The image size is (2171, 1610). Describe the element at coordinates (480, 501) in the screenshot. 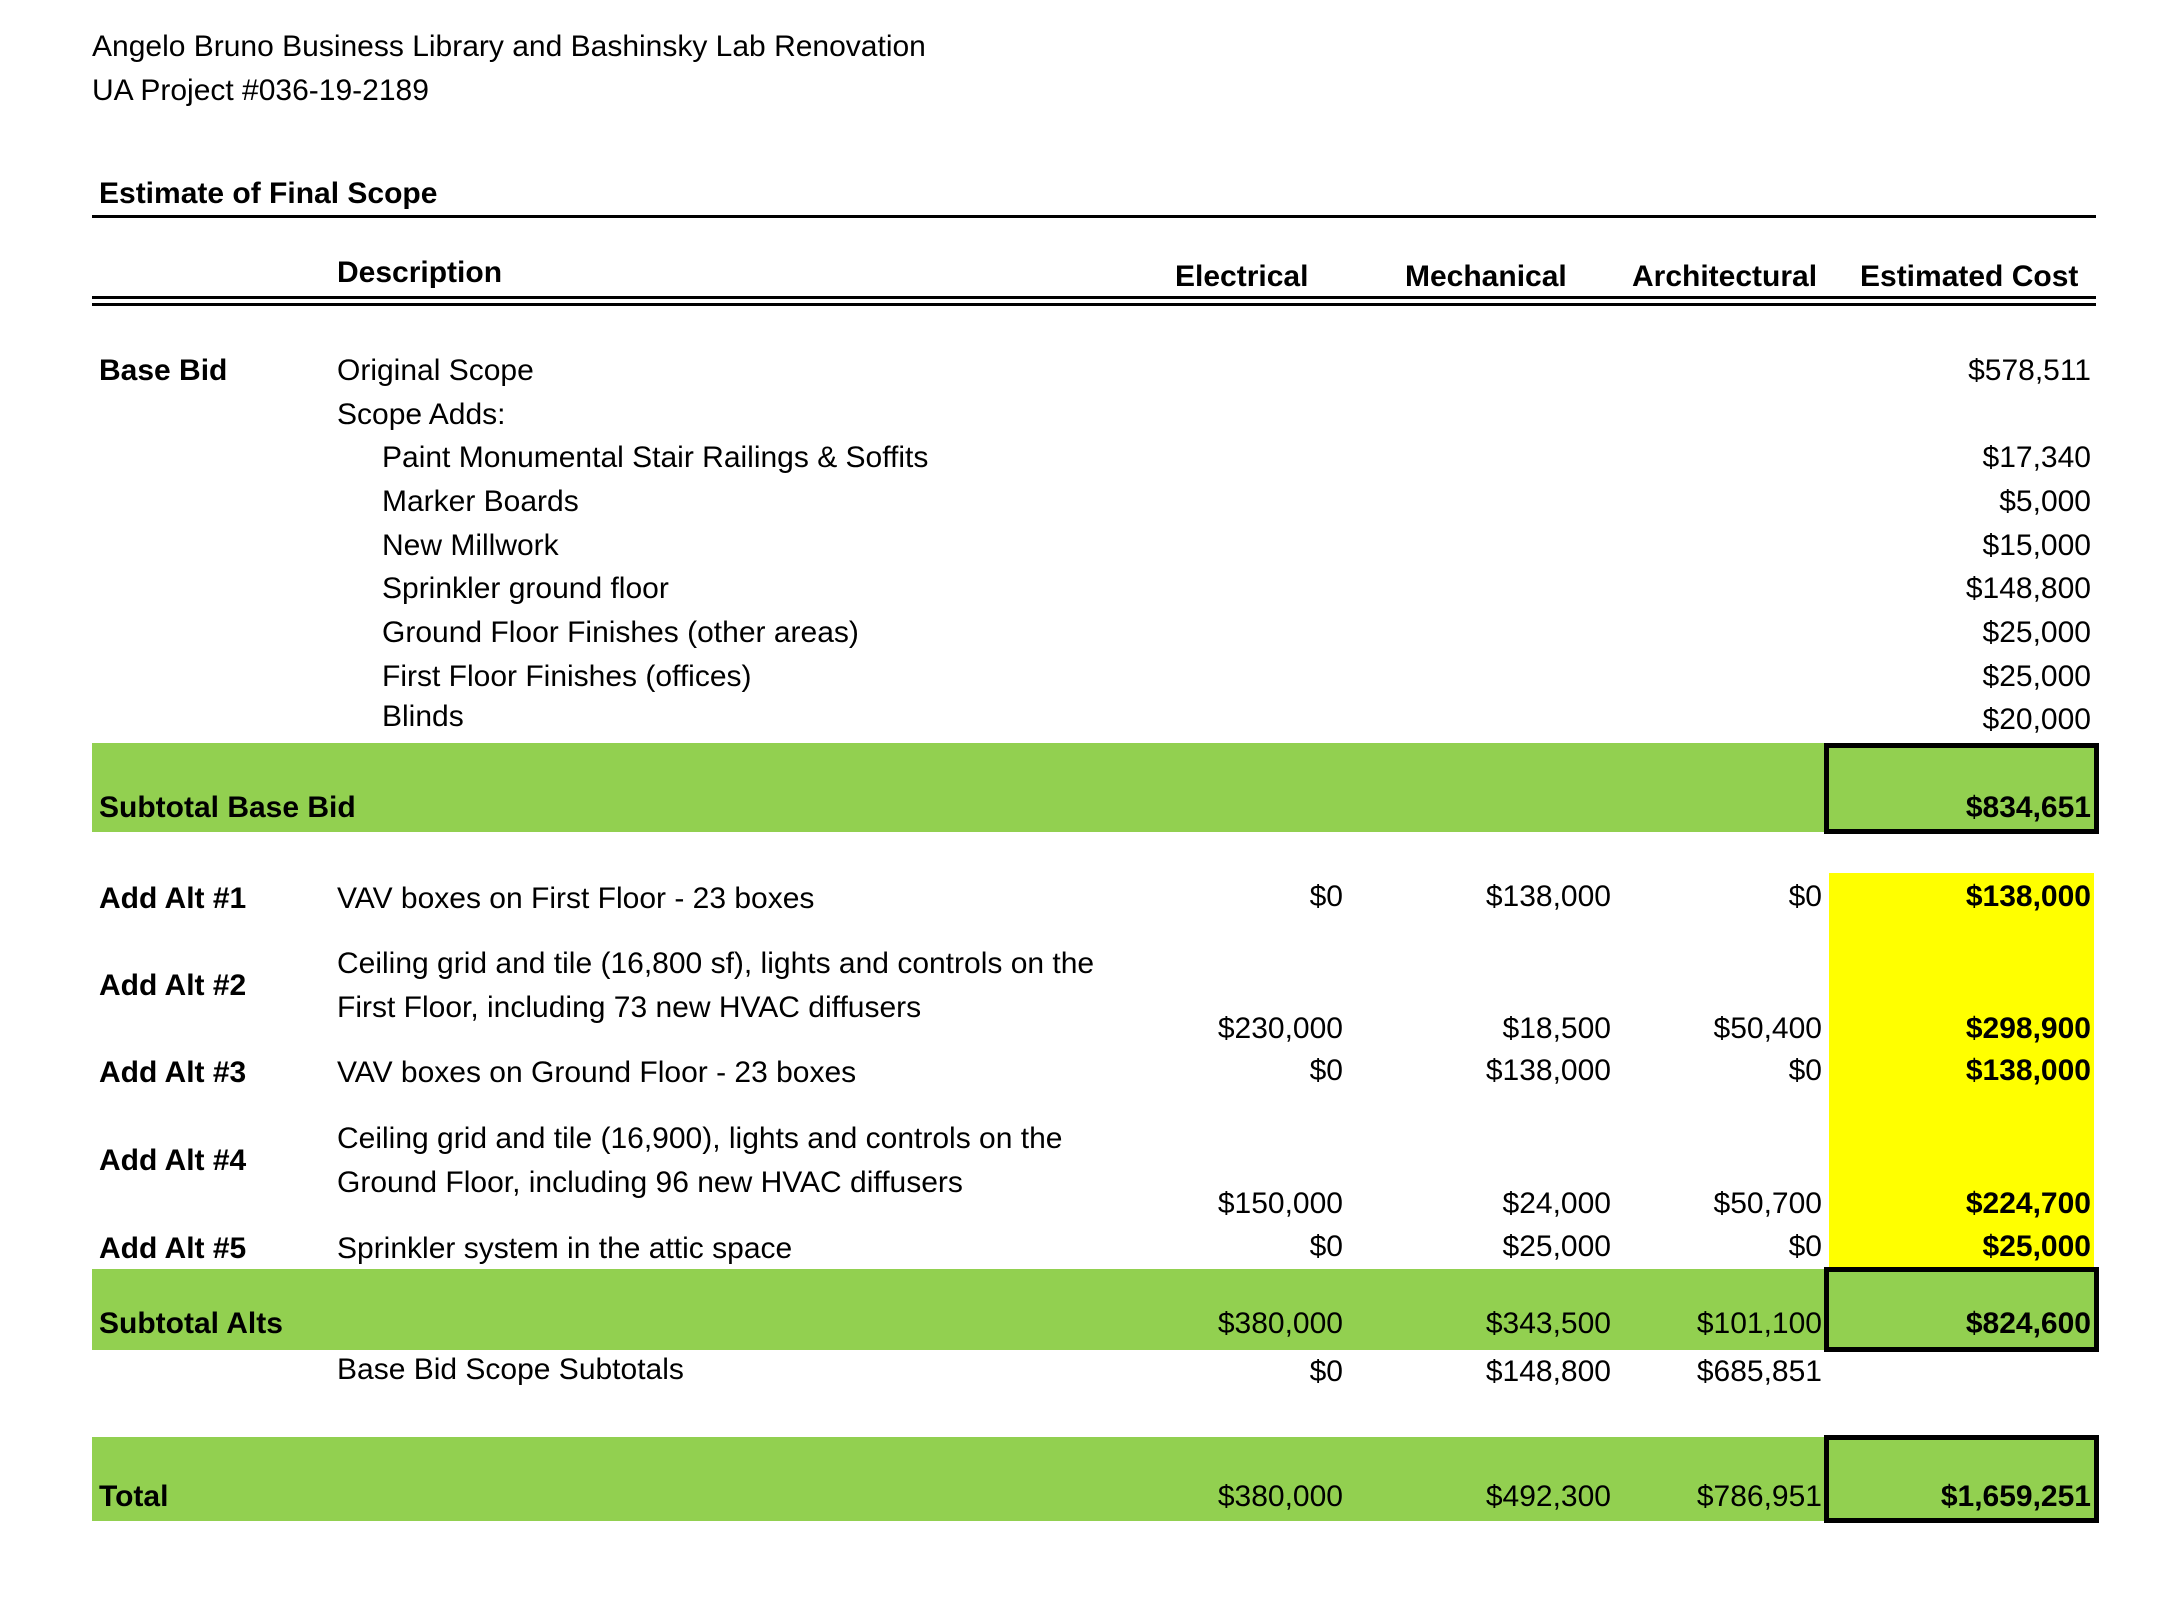

I see `scope-add-desc: Marker Boards` at that location.